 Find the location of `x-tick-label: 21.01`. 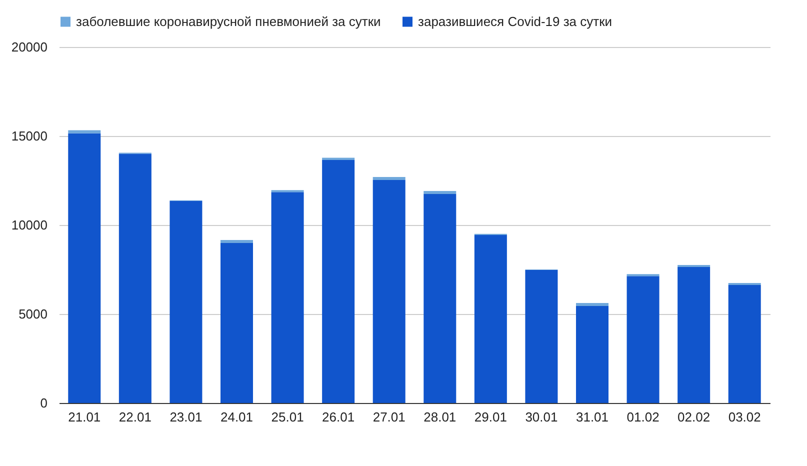

x-tick-label: 21.01 is located at coordinates (84, 417).